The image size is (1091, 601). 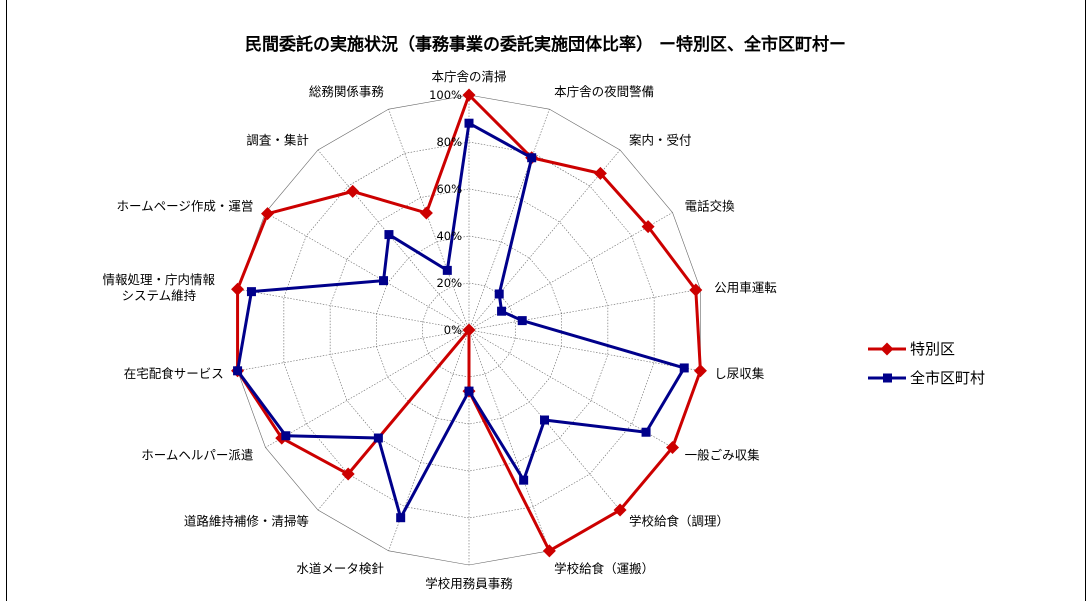 I want to click on tick-label: 40%, so click(x=449, y=236).